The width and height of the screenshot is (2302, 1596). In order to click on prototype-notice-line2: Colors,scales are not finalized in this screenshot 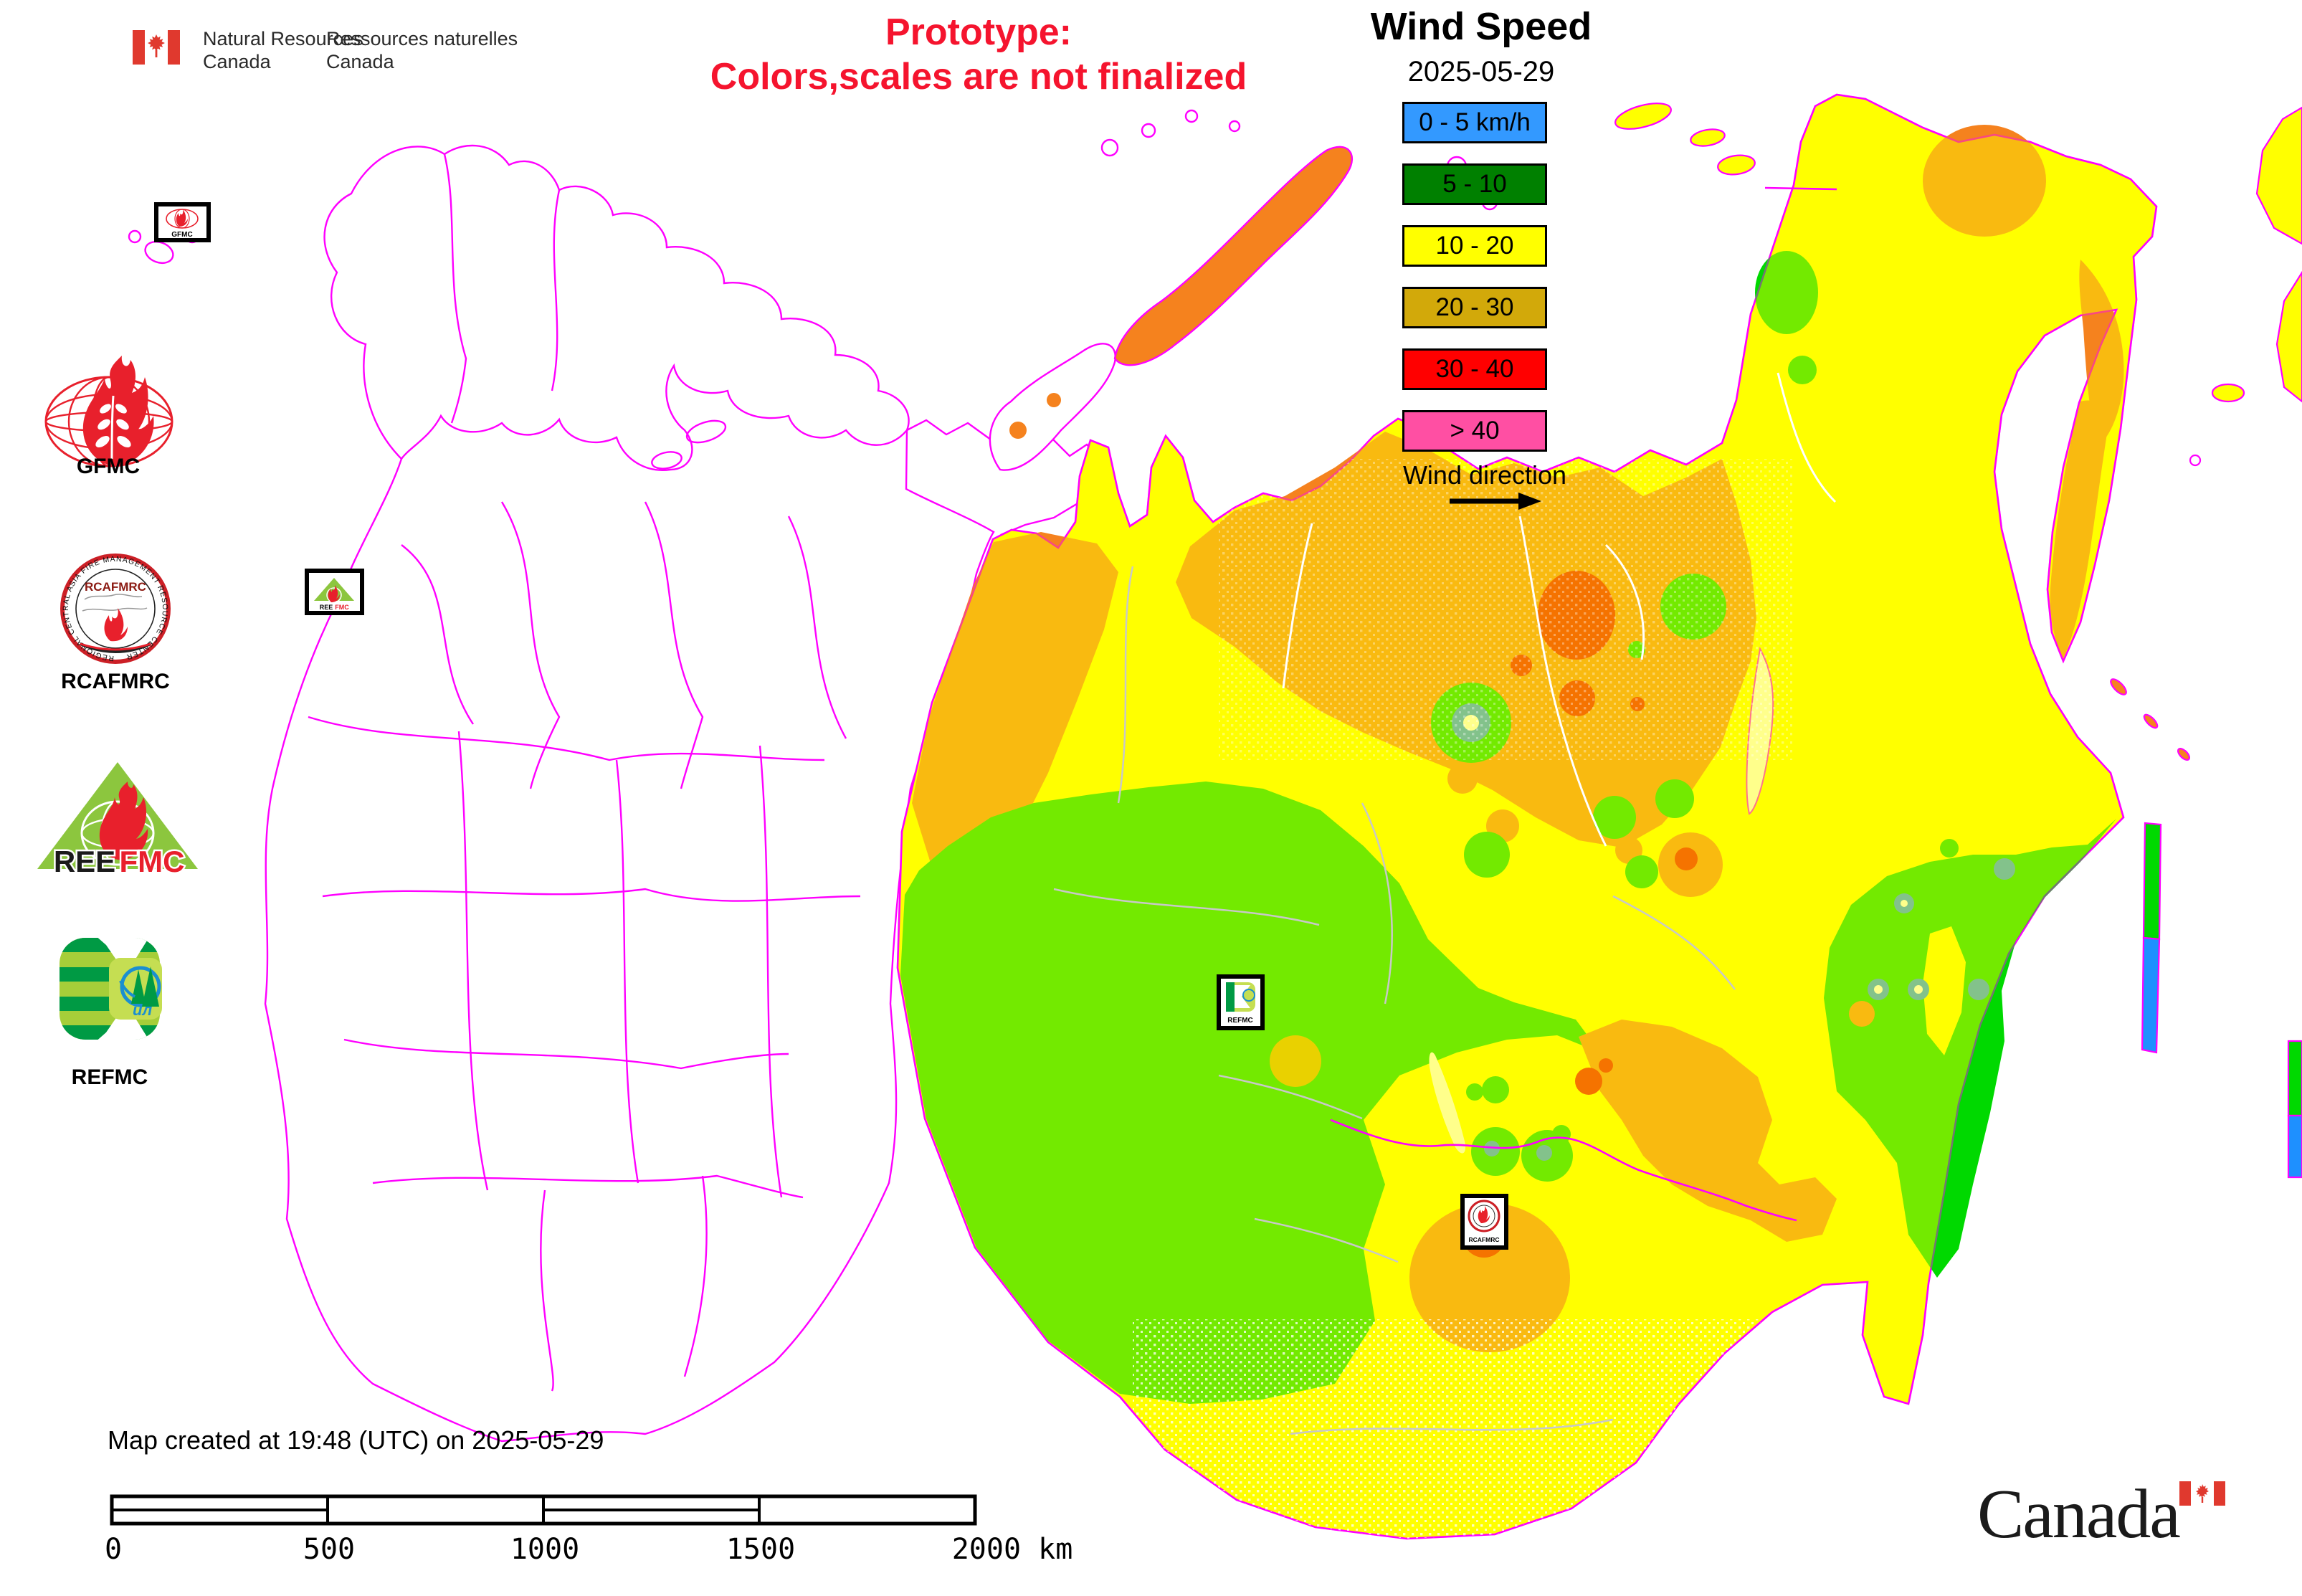, I will do `click(979, 77)`.